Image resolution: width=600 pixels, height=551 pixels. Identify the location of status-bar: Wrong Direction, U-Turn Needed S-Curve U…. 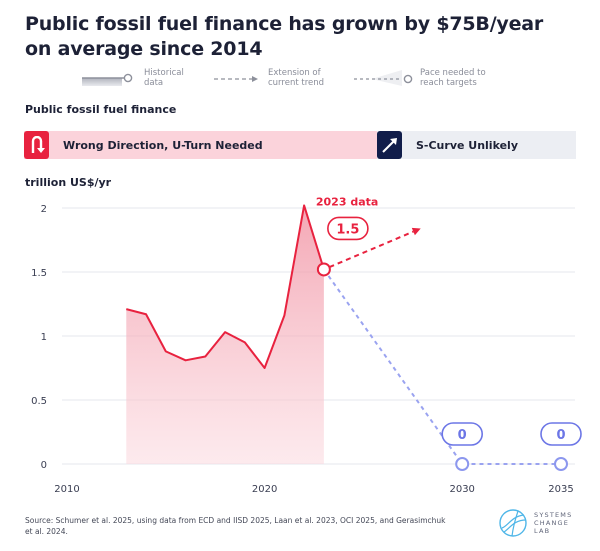
(300, 145).